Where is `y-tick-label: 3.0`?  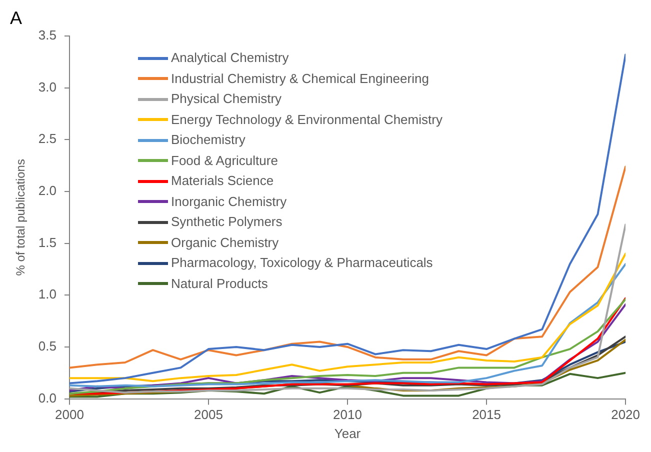
y-tick-label: 3.0 is located at coordinates (47, 86).